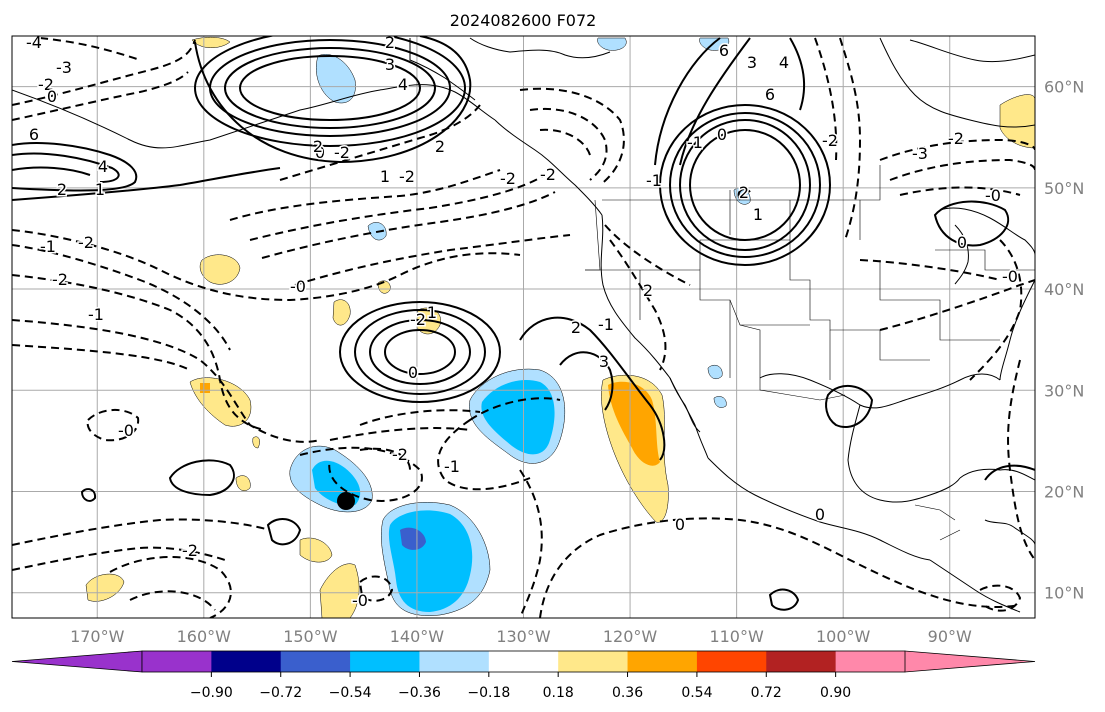 The height and width of the screenshot is (712, 1105). I want to click on colorbar-tick-label: −0.90, so click(211, 693).